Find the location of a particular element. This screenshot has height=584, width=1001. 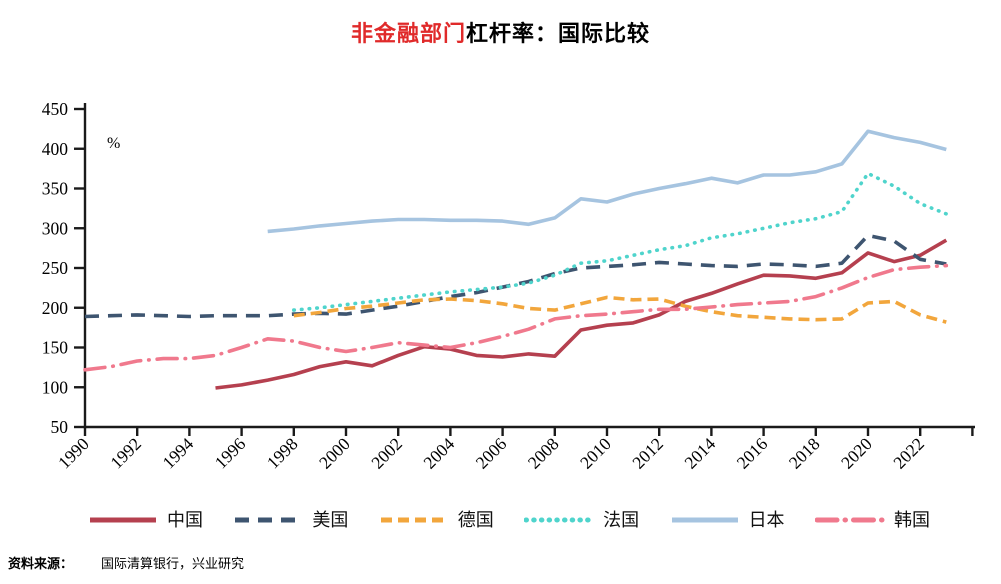

x-tick-label: 2004 is located at coordinates (438, 453).